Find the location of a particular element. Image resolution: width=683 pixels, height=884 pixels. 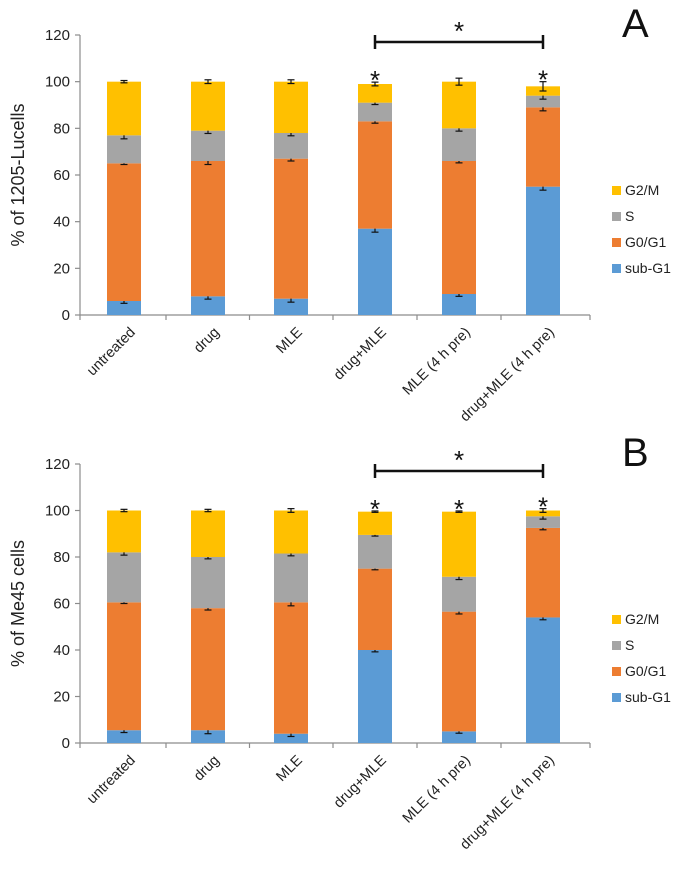

panel-label: B is located at coordinates (635, 453).